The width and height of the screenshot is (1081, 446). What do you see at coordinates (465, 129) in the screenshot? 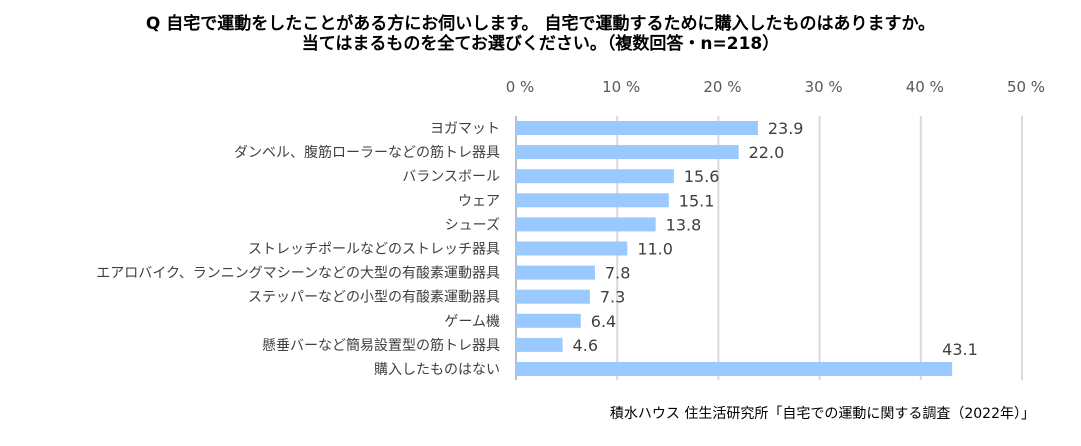
I see `category-label: ヨガマット` at bounding box center [465, 129].